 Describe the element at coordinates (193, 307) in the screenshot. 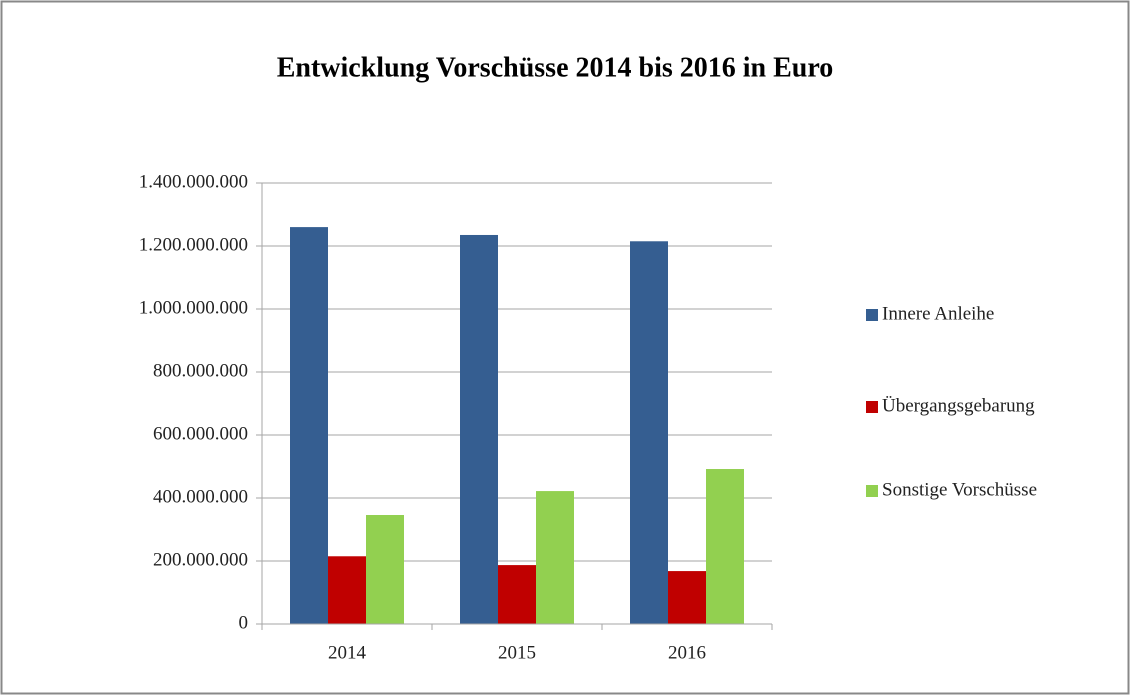

I see `y-tick-label: 1.000.000.000` at that location.